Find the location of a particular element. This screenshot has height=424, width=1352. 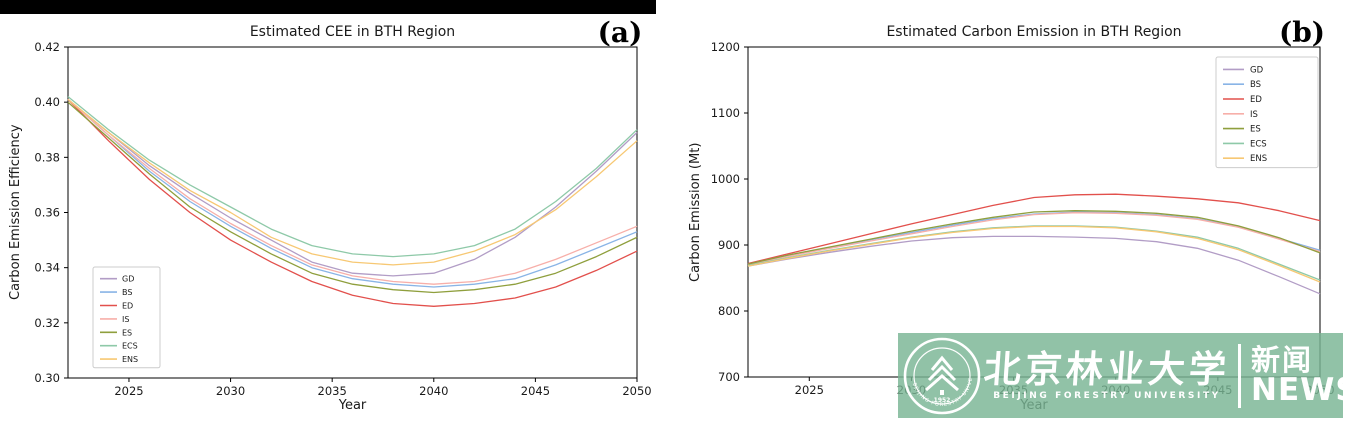

series-line-ED is located at coordinates (1034, 229).